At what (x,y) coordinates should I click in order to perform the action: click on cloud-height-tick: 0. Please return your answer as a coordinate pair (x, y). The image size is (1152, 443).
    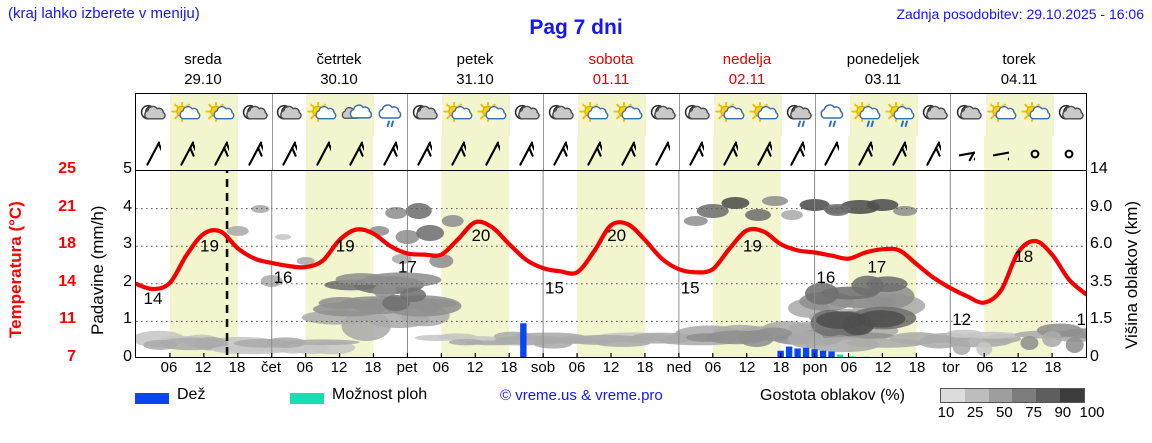
    Looking at the image, I should click on (1094, 356).